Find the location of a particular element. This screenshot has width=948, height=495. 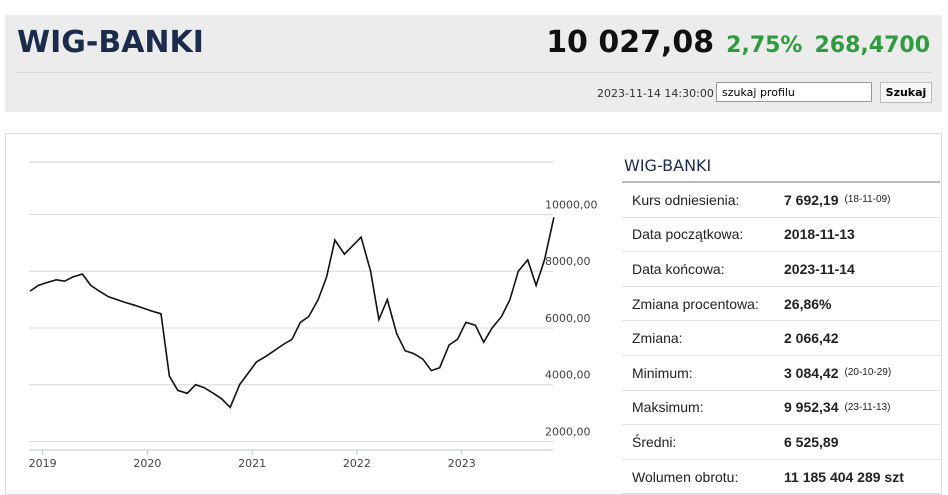

stat-label: Zmiana: is located at coordinates (657, 338).